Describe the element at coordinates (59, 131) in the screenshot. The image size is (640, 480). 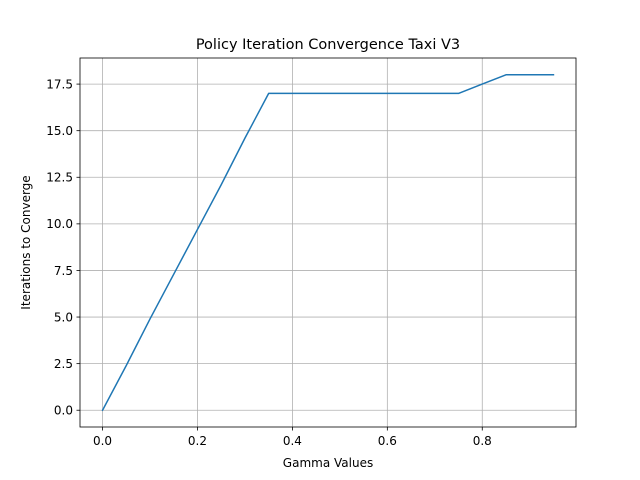
I see `y-tick-label: 15.0` at that location.